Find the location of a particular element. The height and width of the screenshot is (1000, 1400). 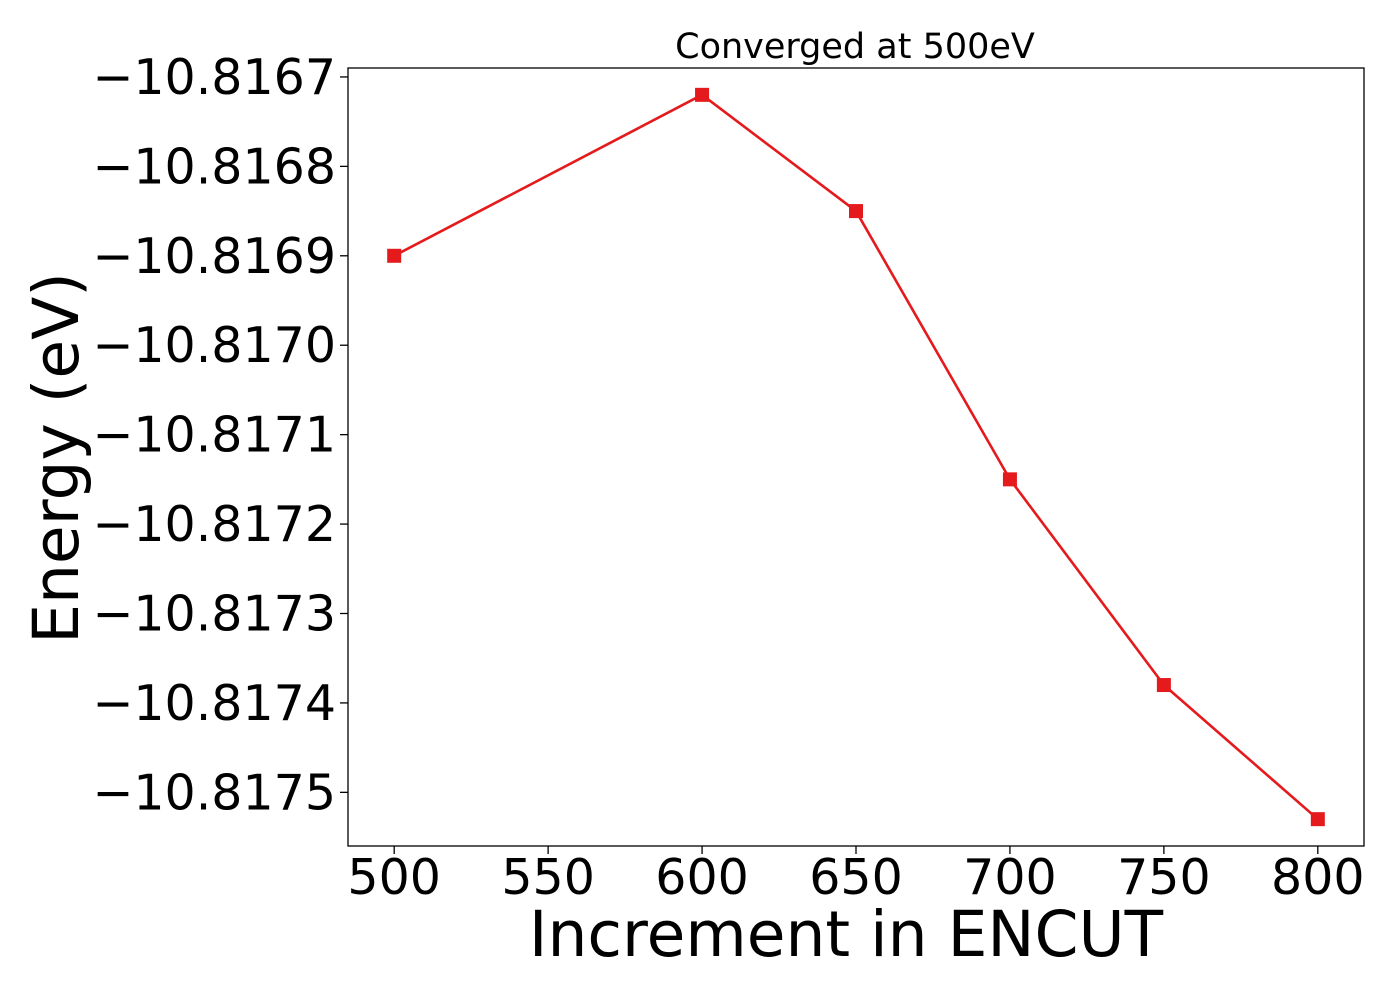

y-tick-label: −10.8167 is located at coordinates (214, 77).